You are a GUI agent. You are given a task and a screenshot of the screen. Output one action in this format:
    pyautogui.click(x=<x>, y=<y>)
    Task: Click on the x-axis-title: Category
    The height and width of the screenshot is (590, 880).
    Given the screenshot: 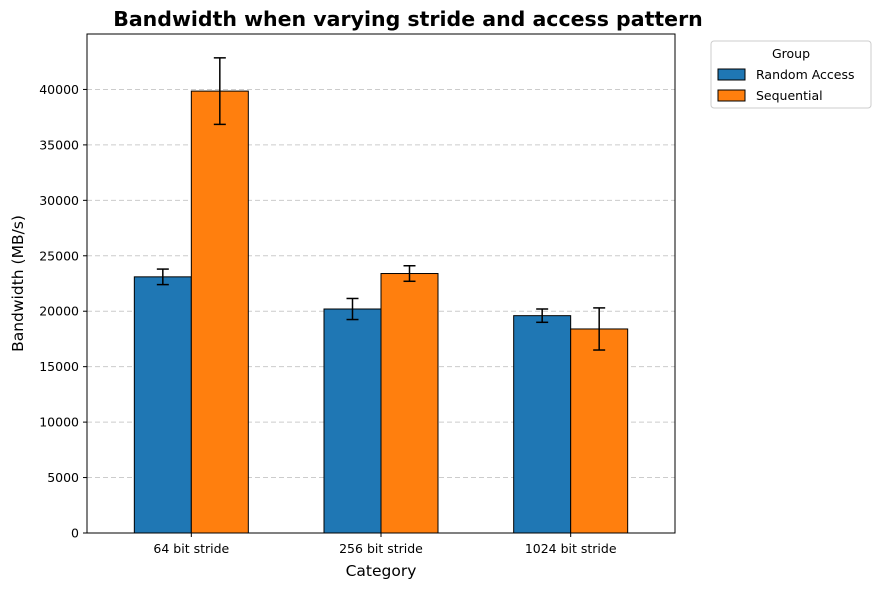 What is the action you would take?
    pyautogui.click(x=381, y=571)
    